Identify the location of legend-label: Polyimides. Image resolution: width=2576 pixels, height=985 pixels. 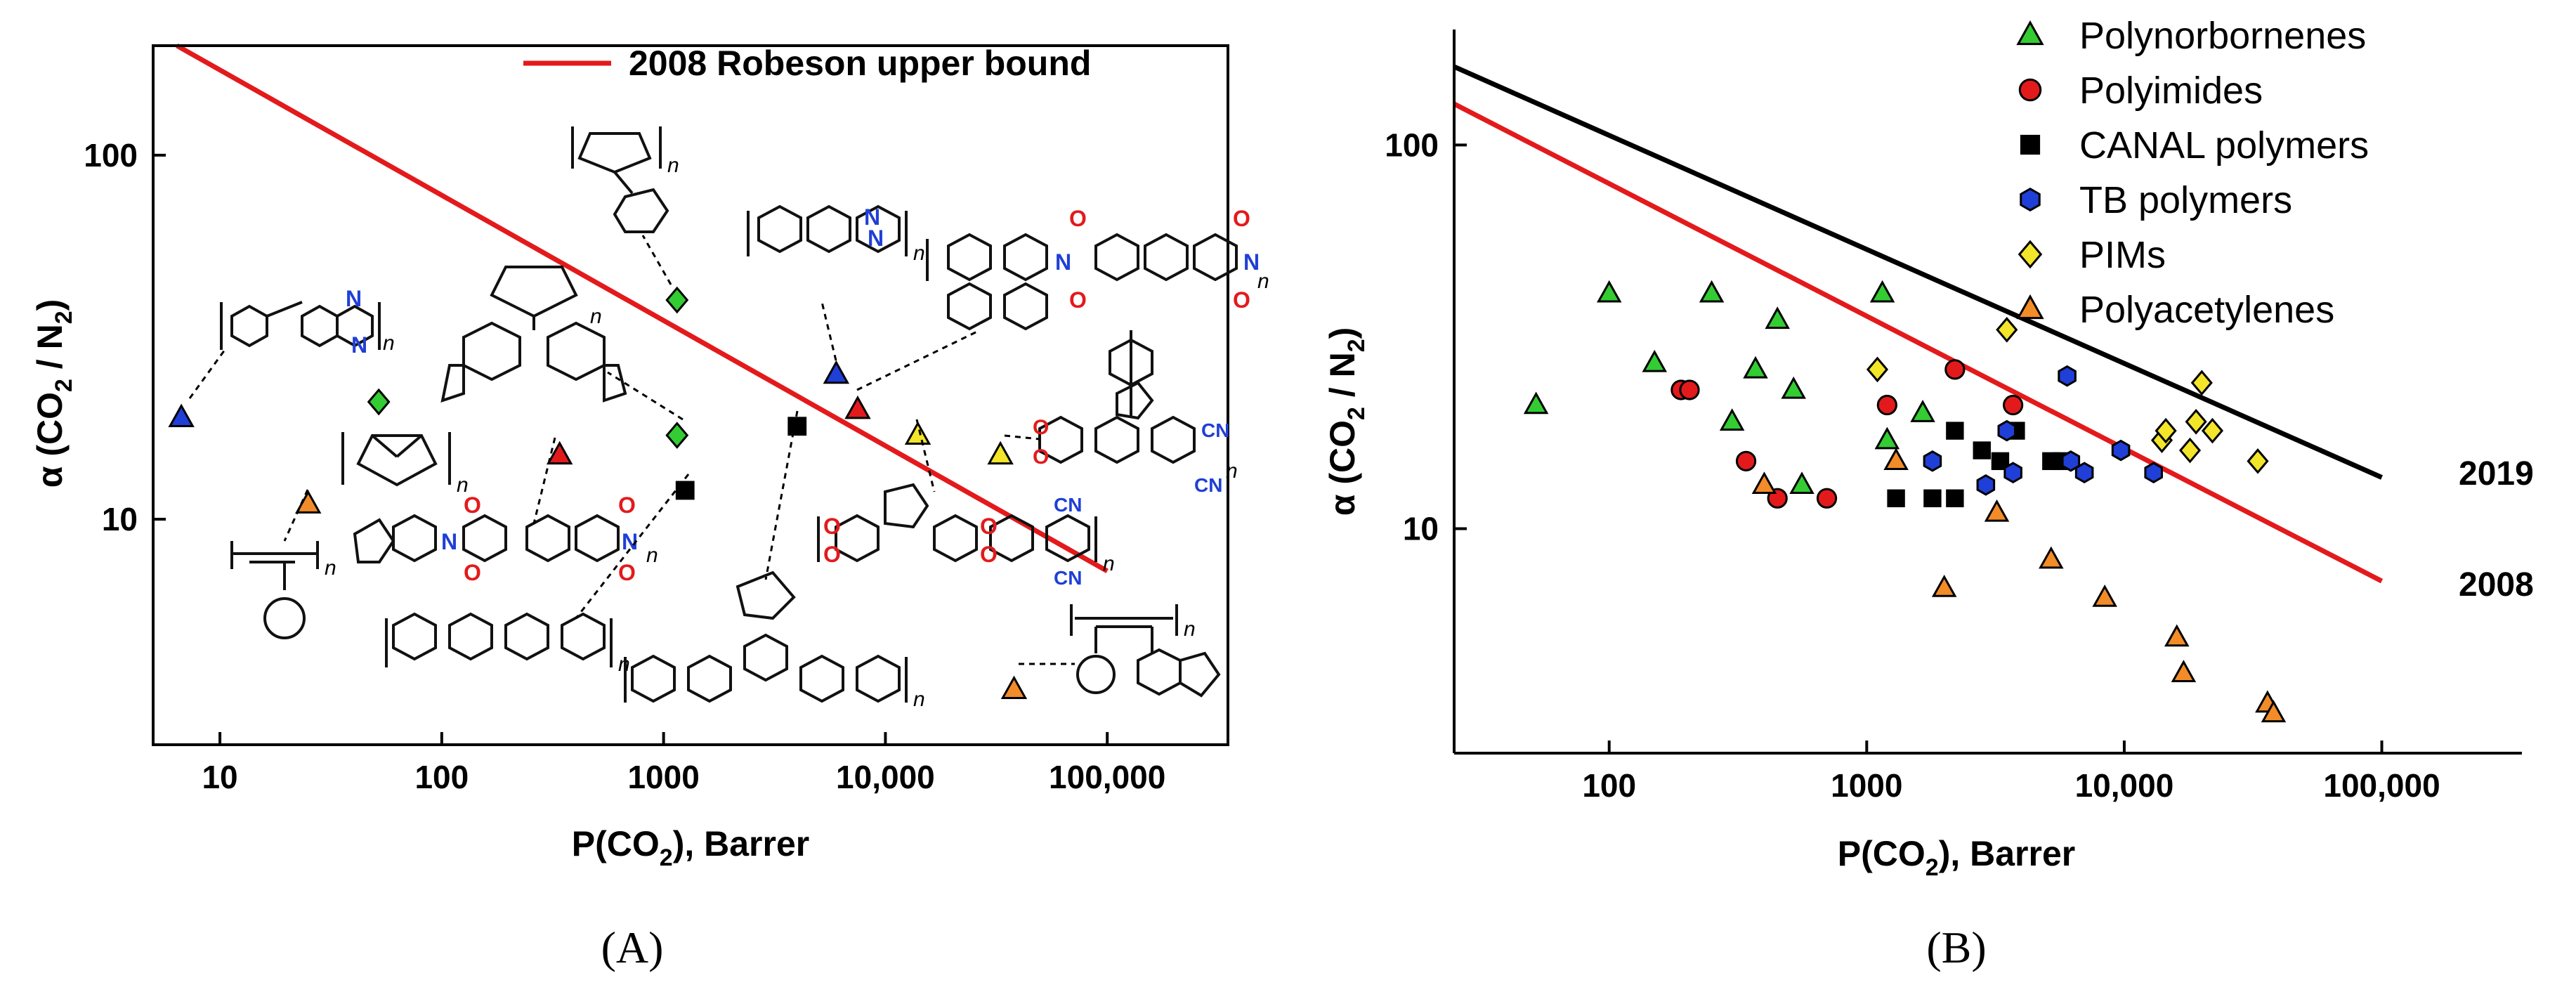
(2171, 91).